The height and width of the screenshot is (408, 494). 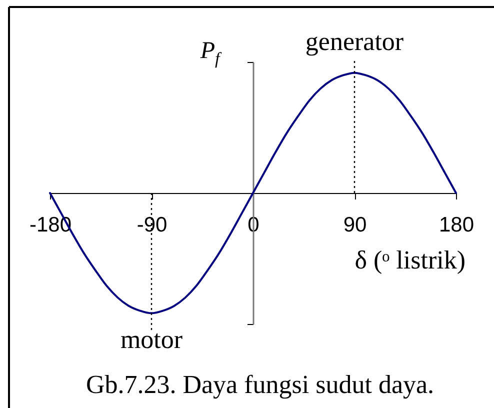 I want to click on ref-line-label: generator, so click(x=354, y=41).